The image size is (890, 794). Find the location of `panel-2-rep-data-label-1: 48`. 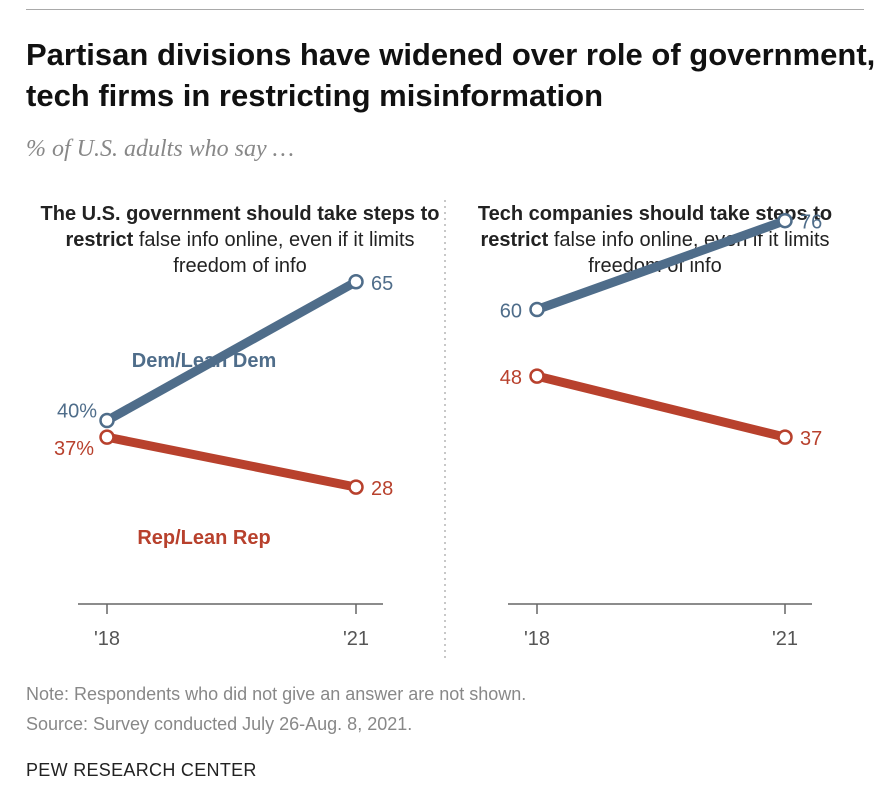

panel-2-rep-data-label-1: 48 is located at coordinates (511, 378).